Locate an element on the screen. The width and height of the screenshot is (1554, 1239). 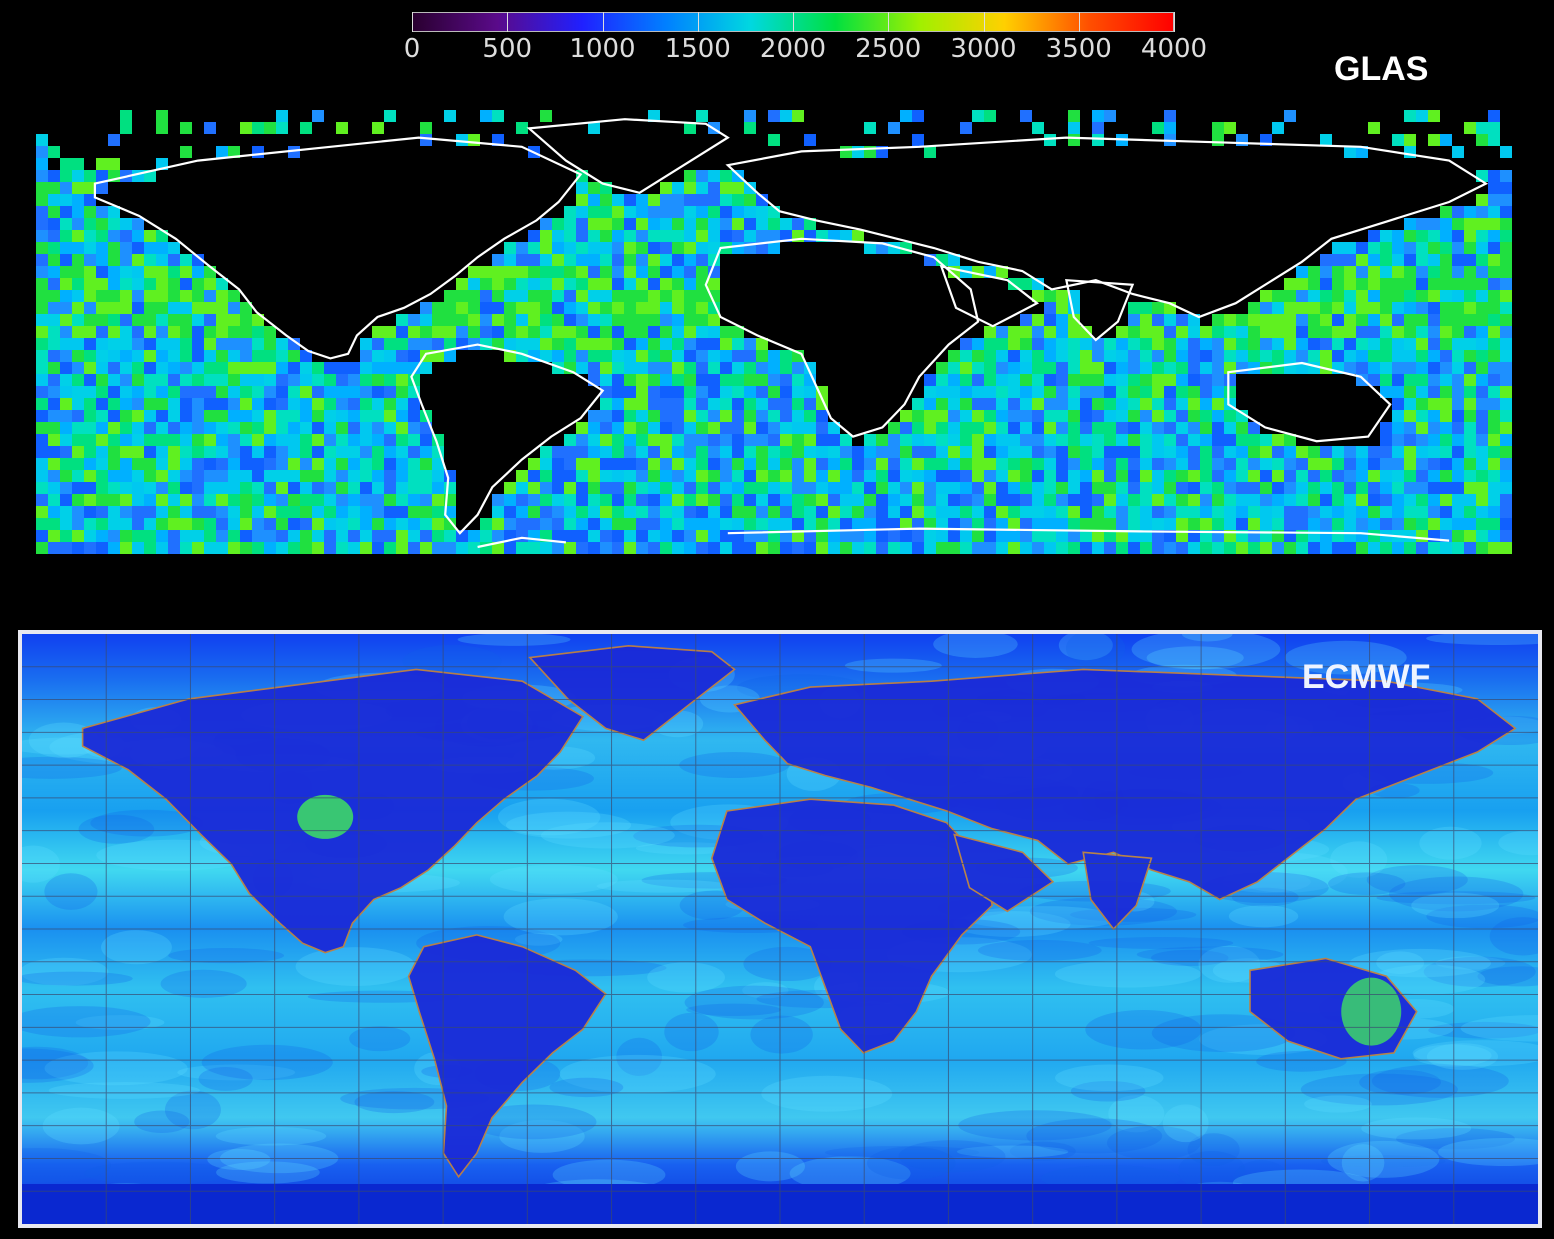
colorbar-tick-mark is located at coordinates (508, 22).